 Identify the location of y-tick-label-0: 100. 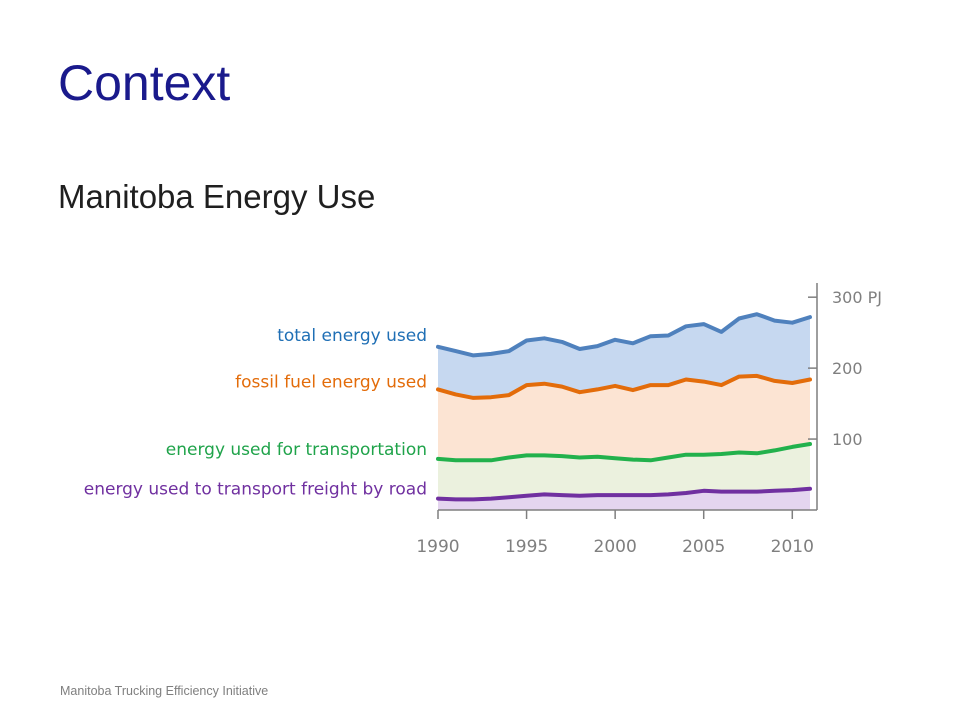
(847, 439).